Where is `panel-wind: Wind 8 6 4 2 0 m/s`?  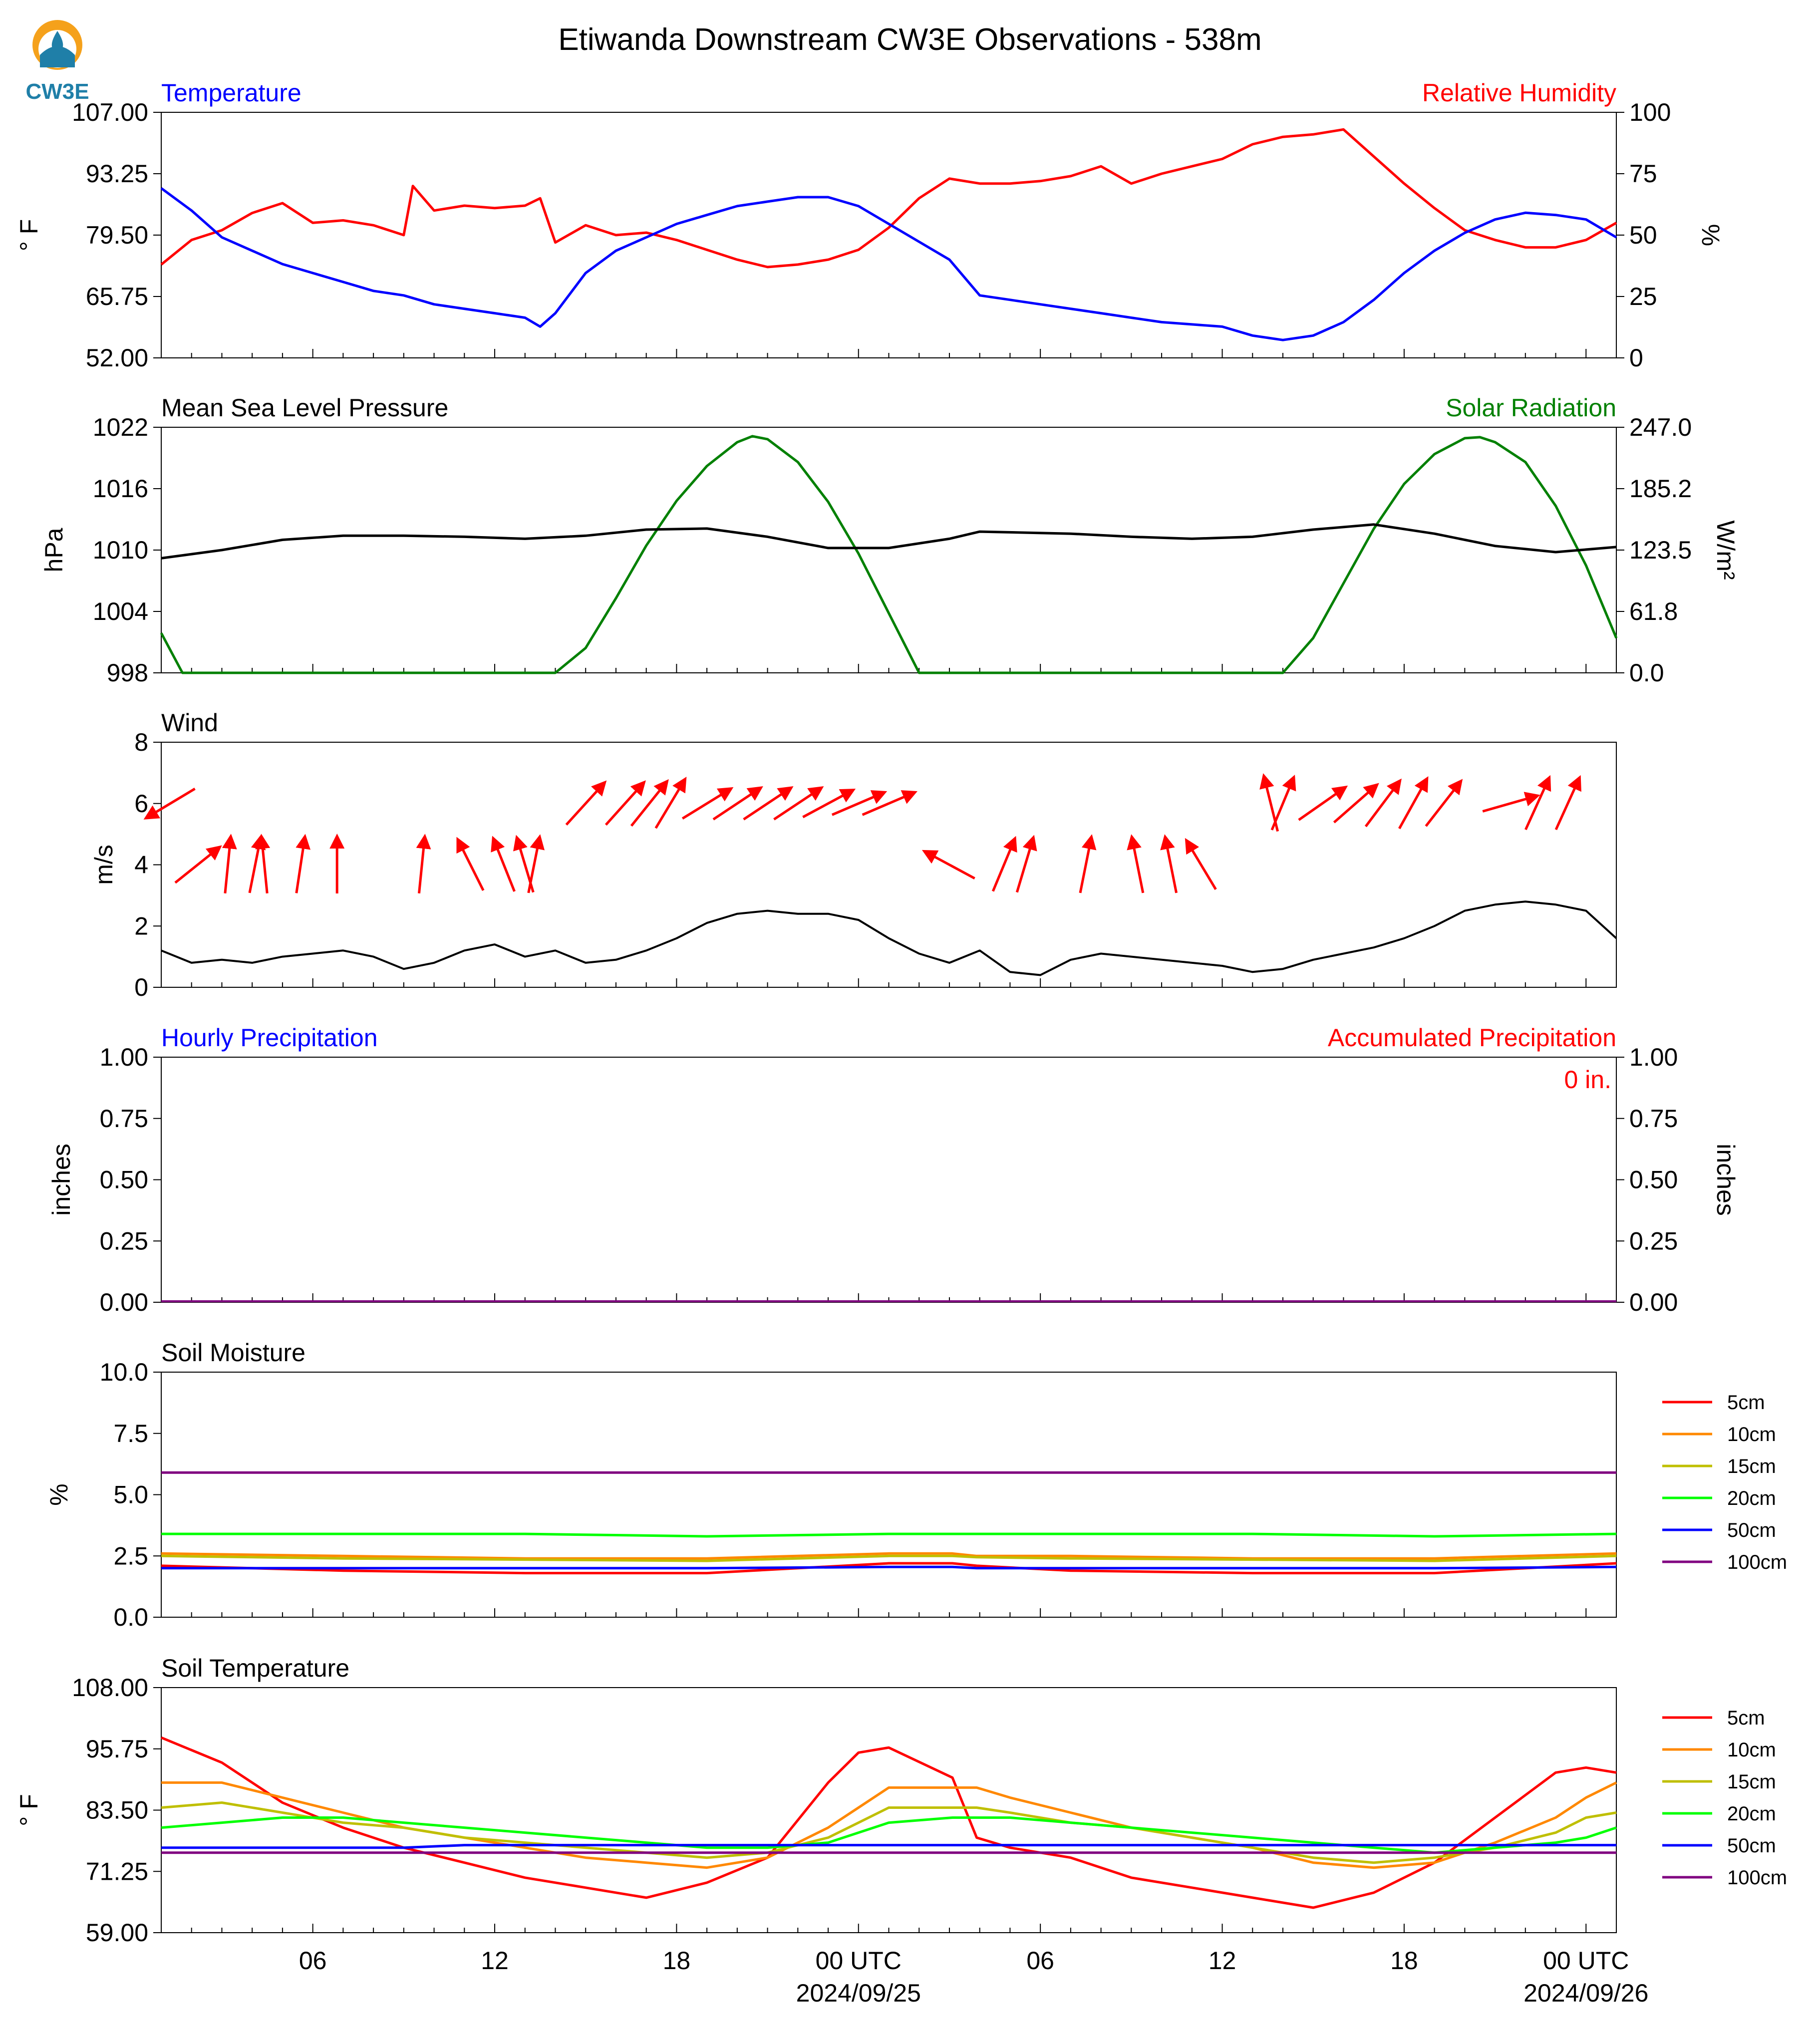
panel-wind: Wind 8 6 4 2 0 m/s is located at coordinates (853, 855).